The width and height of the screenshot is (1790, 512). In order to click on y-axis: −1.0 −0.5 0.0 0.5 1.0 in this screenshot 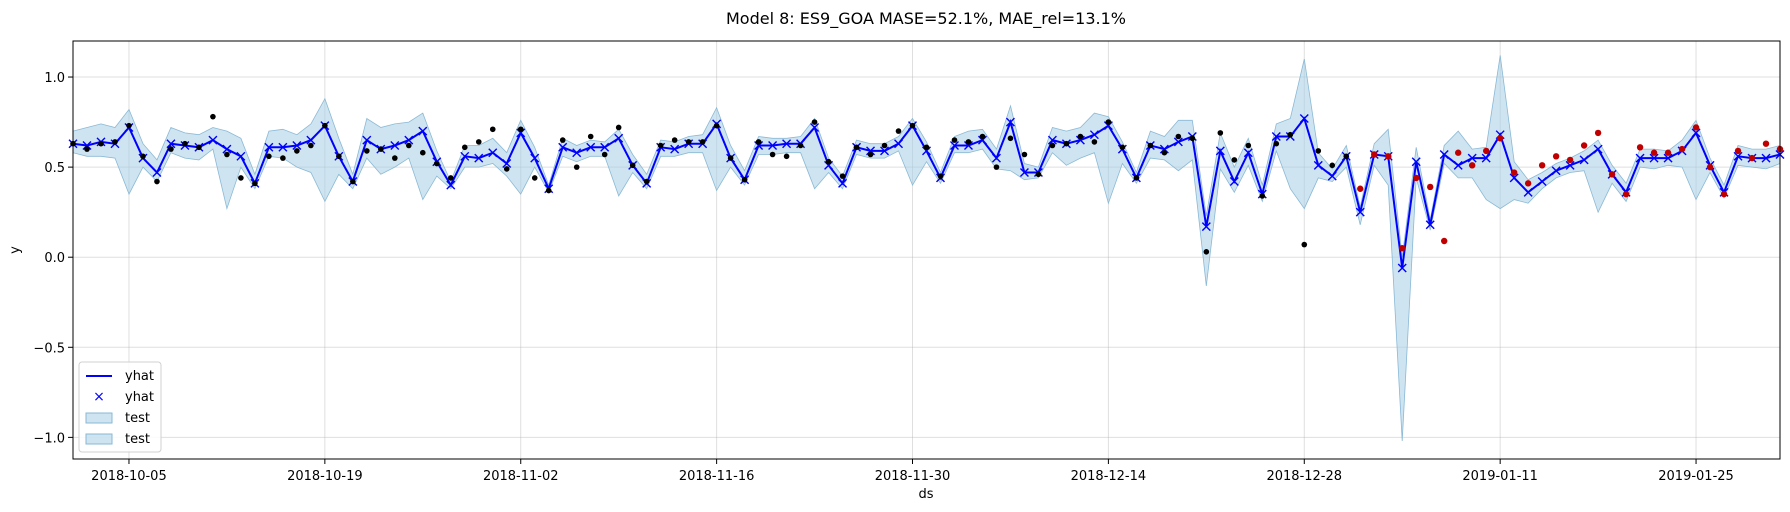, I will do `click(53, 258)`.